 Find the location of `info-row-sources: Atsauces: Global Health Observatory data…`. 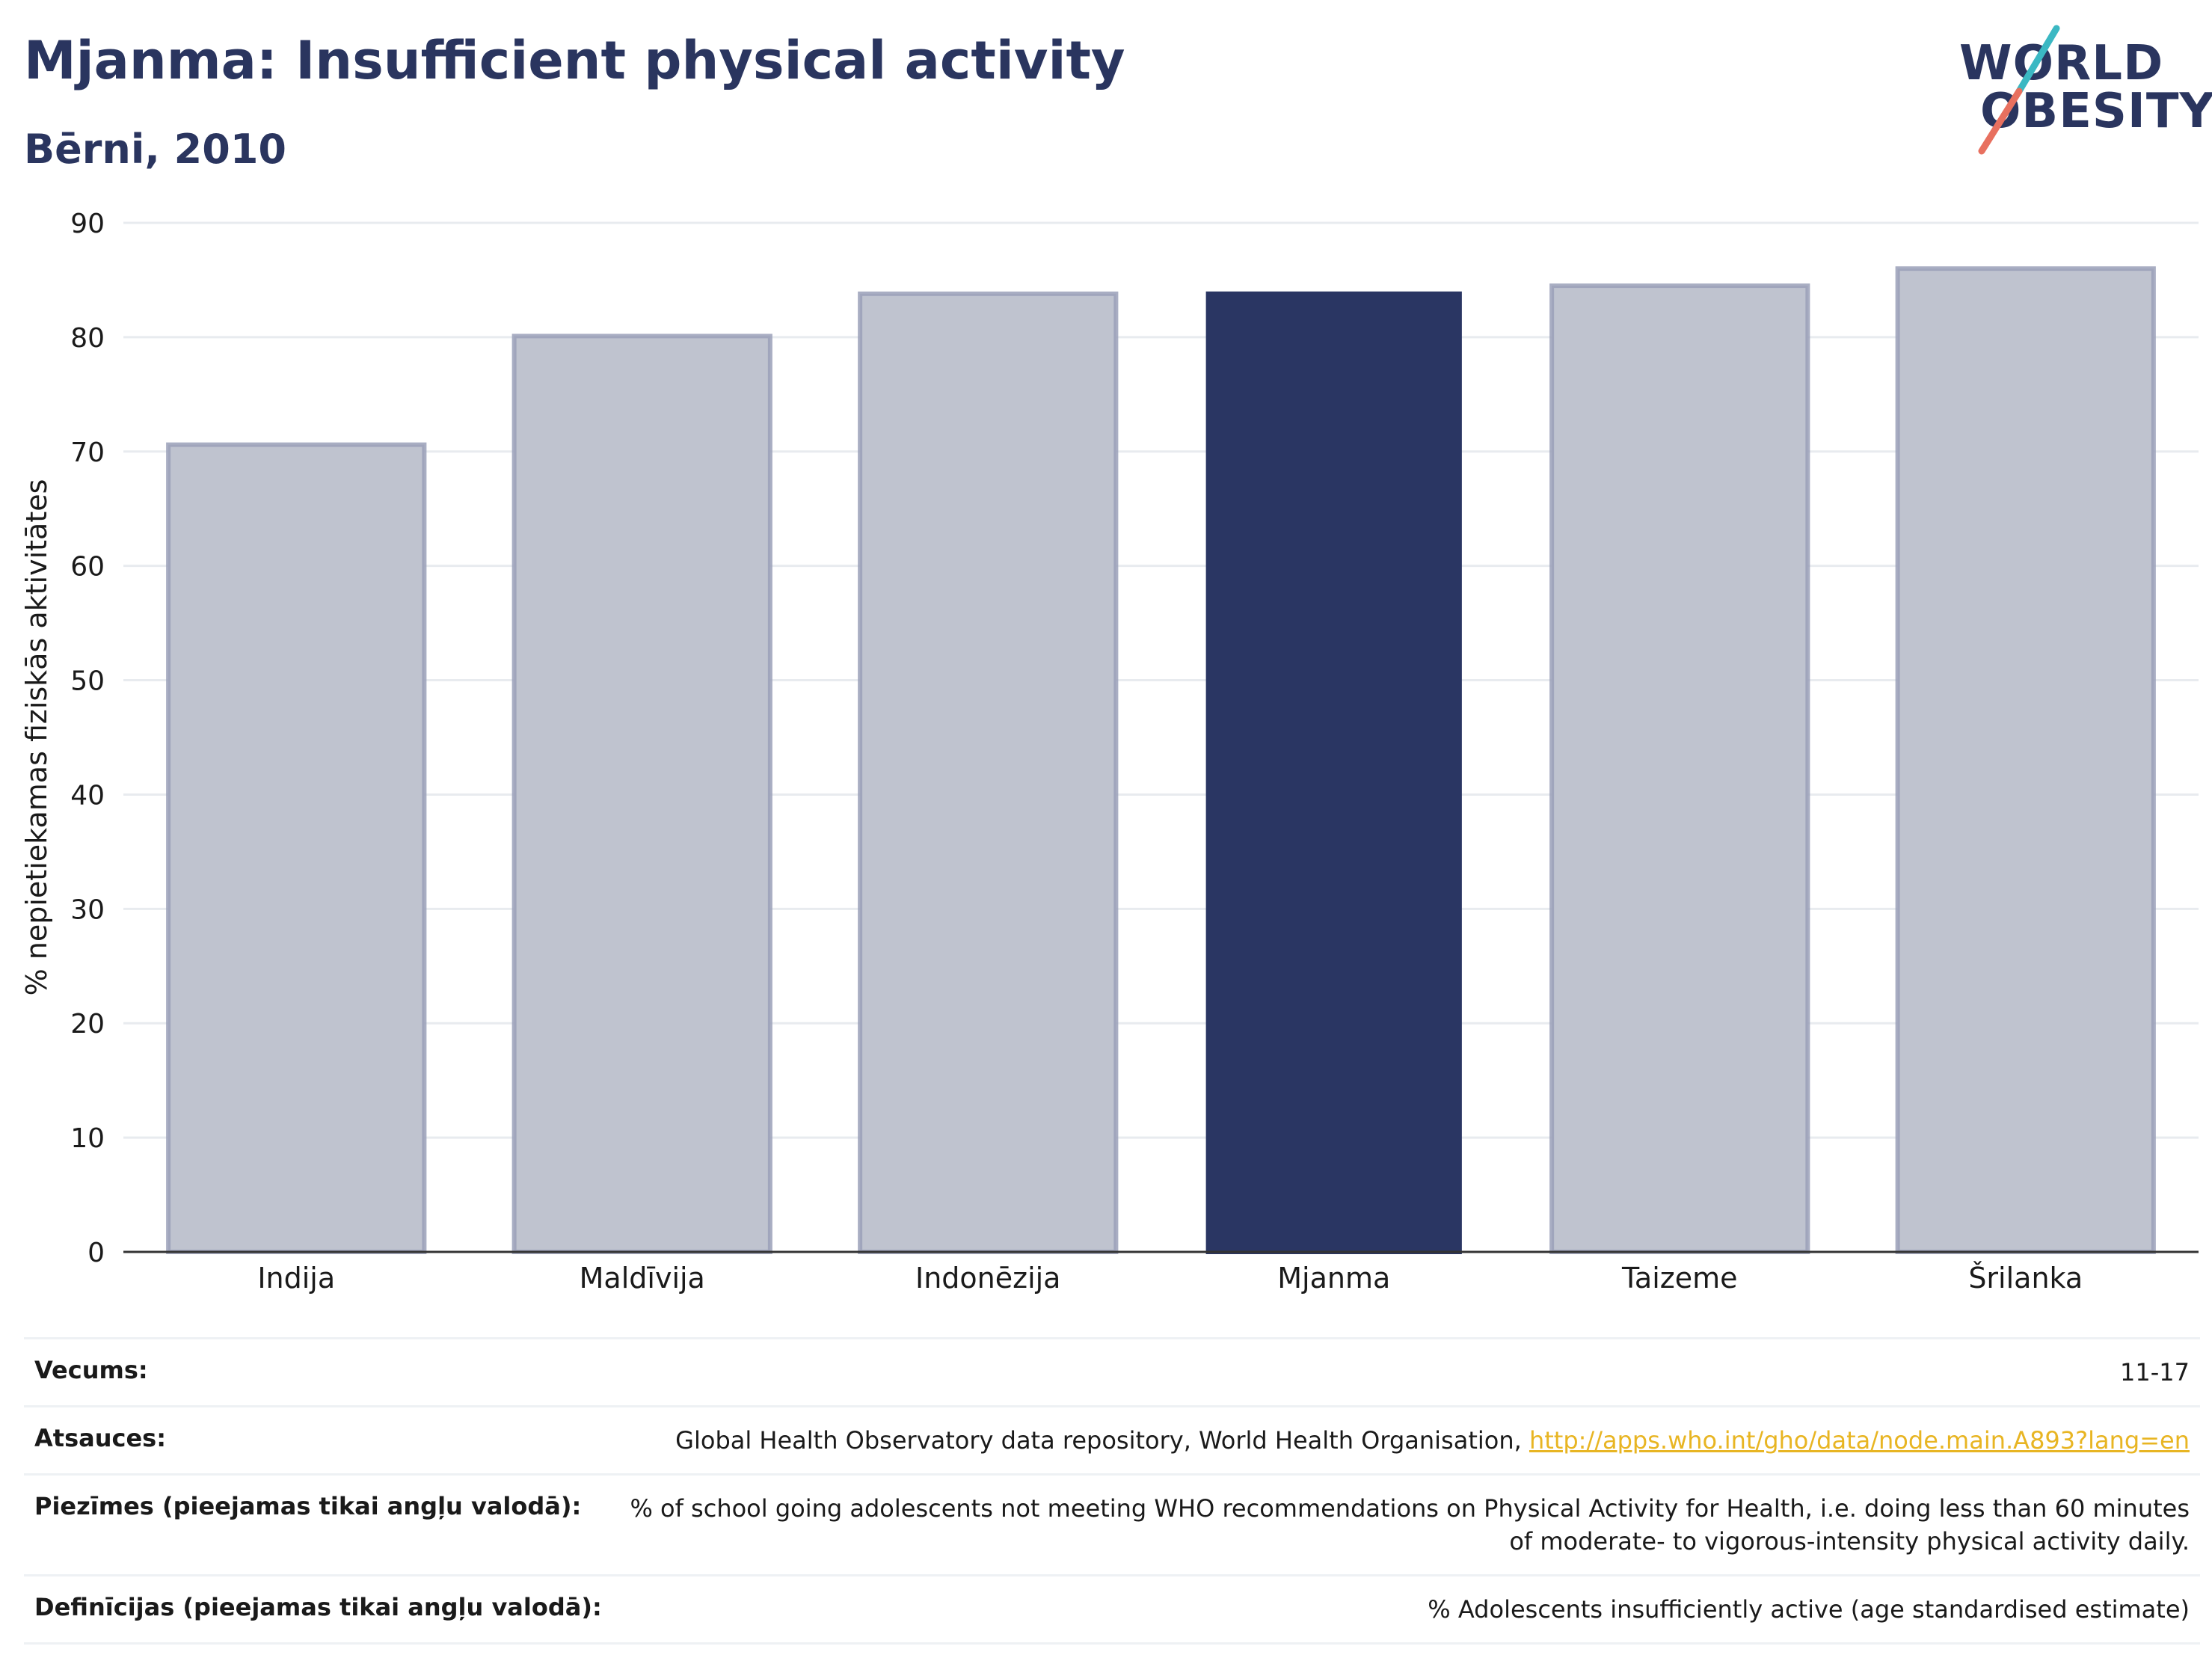

info-row-sources: Atsauces: Global Health Observatory data… is located at coordinates (1112, 1439).